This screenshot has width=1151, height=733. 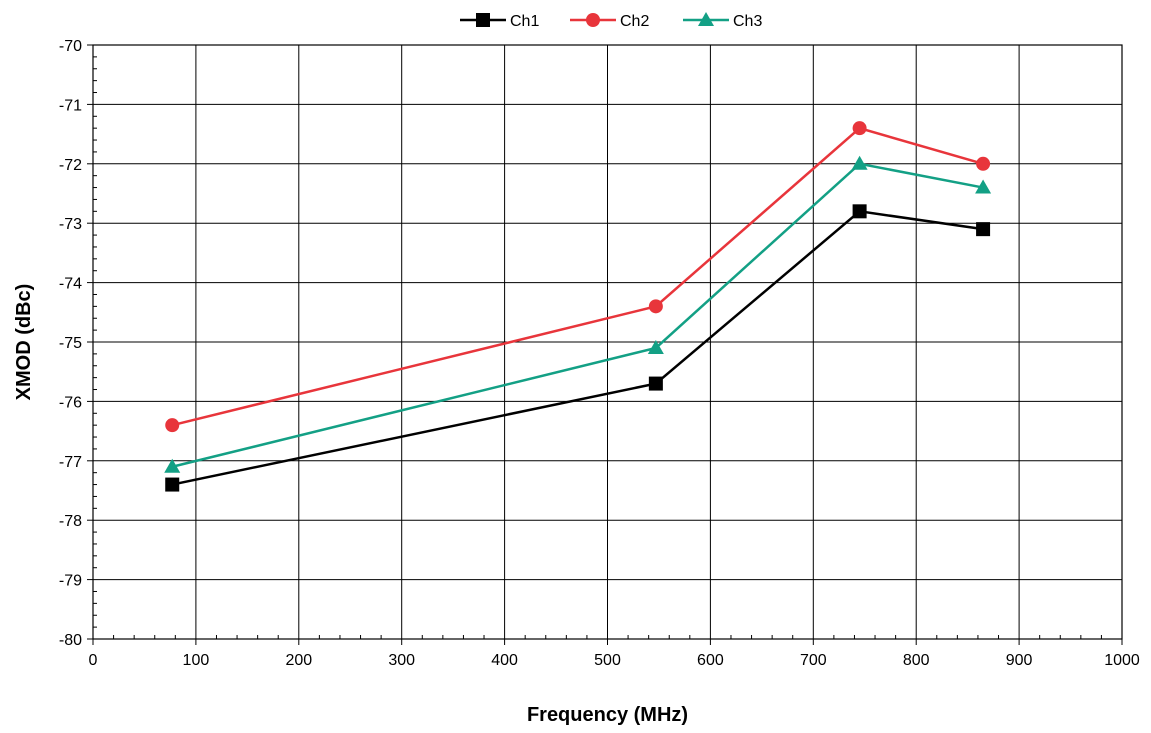 What do you see at coordinates (916, 660) in the screenshot?
I see `x-tick-label: 800` at bounding box center [916, 660].